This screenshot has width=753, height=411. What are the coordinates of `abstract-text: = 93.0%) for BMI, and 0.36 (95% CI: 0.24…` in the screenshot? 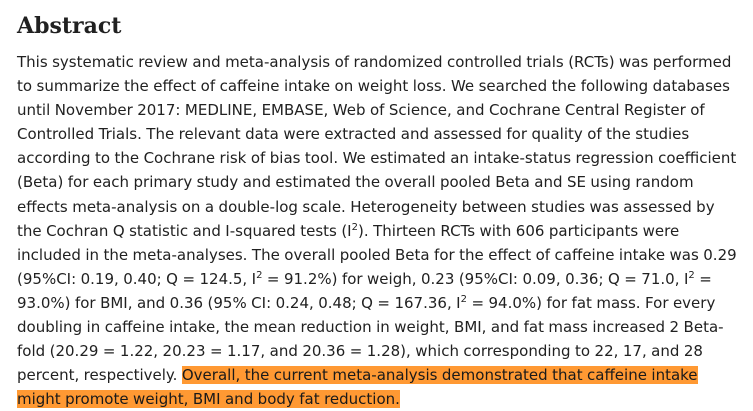 It's located at (364, 290).